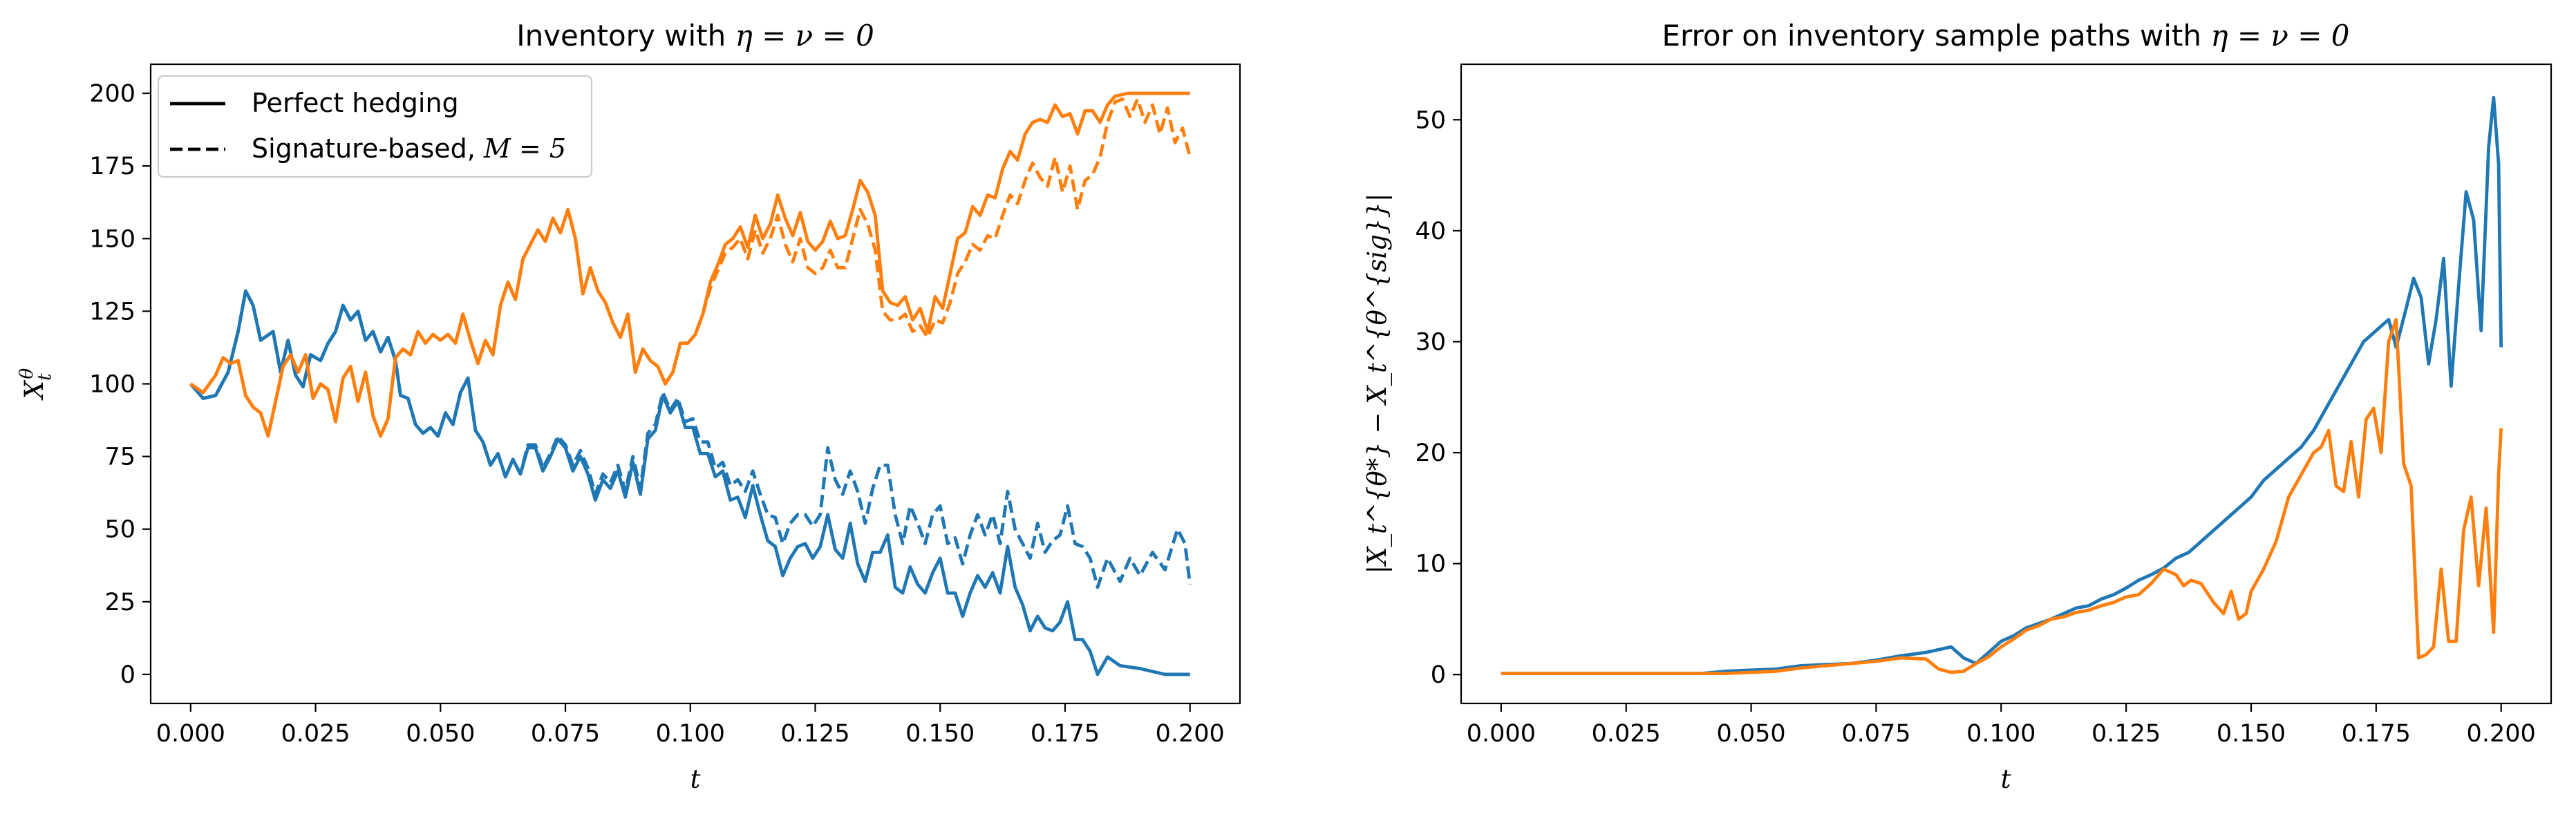  Describe the element at coordinates (1438, 675) in the screenshot. I see `error-y-tick-label: 0` at that location.